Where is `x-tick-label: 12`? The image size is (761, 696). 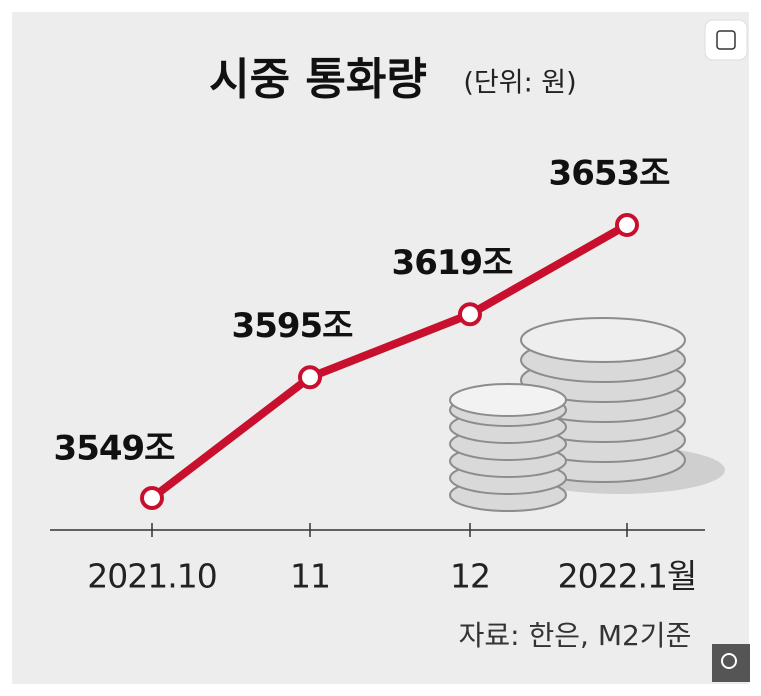
x-tick-label: 12 is located at coordinates (470, 576).